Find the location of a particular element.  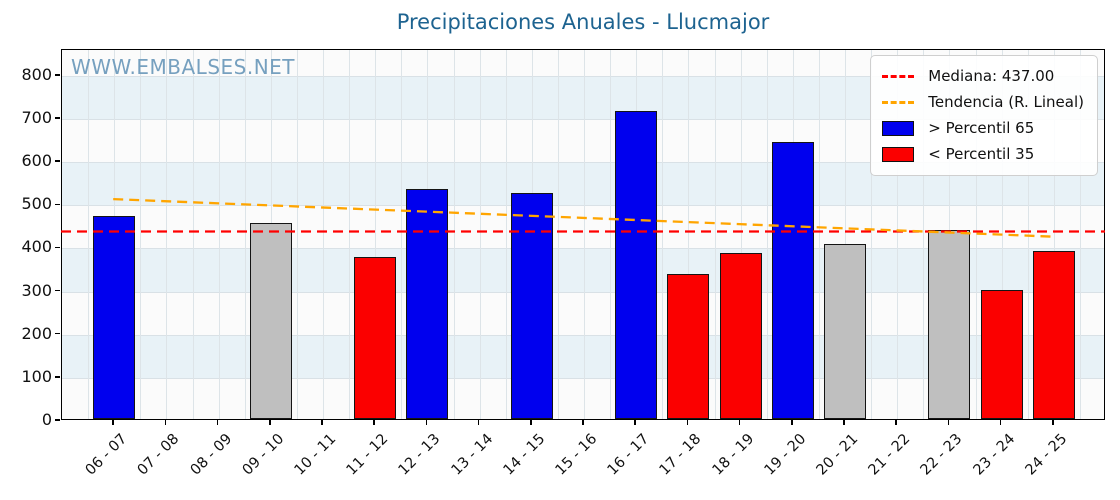

y-axis-label: 200 is located at coordinates (36, 333).